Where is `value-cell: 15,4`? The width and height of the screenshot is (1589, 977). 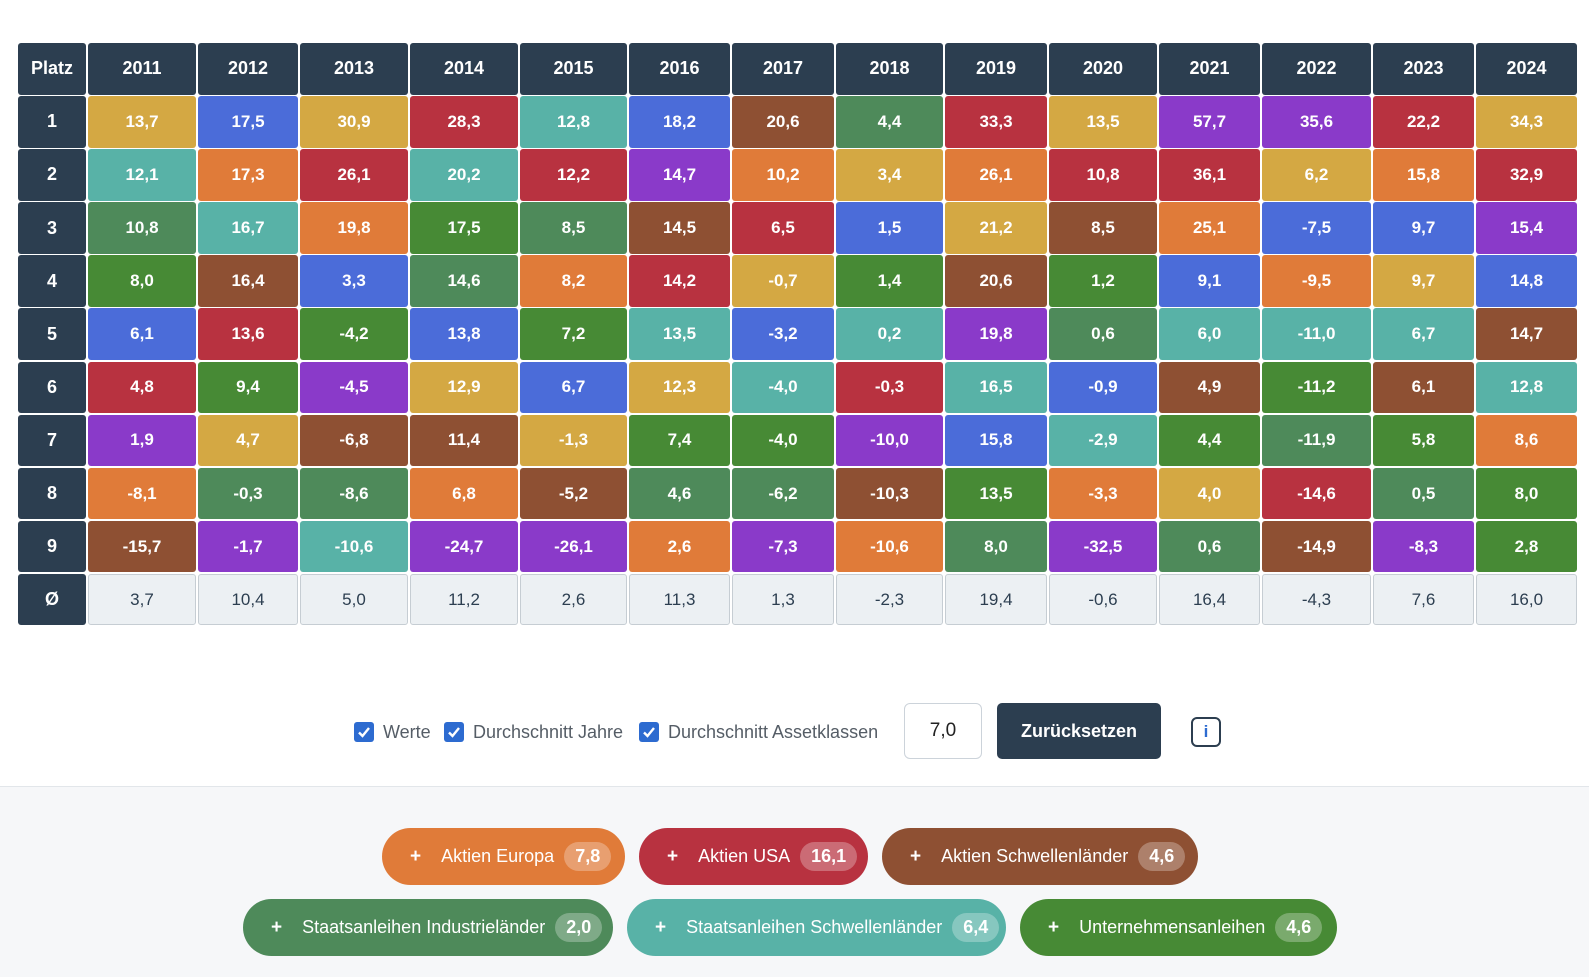
value-cell: 15,4 is located at coordinates (1526, 228).